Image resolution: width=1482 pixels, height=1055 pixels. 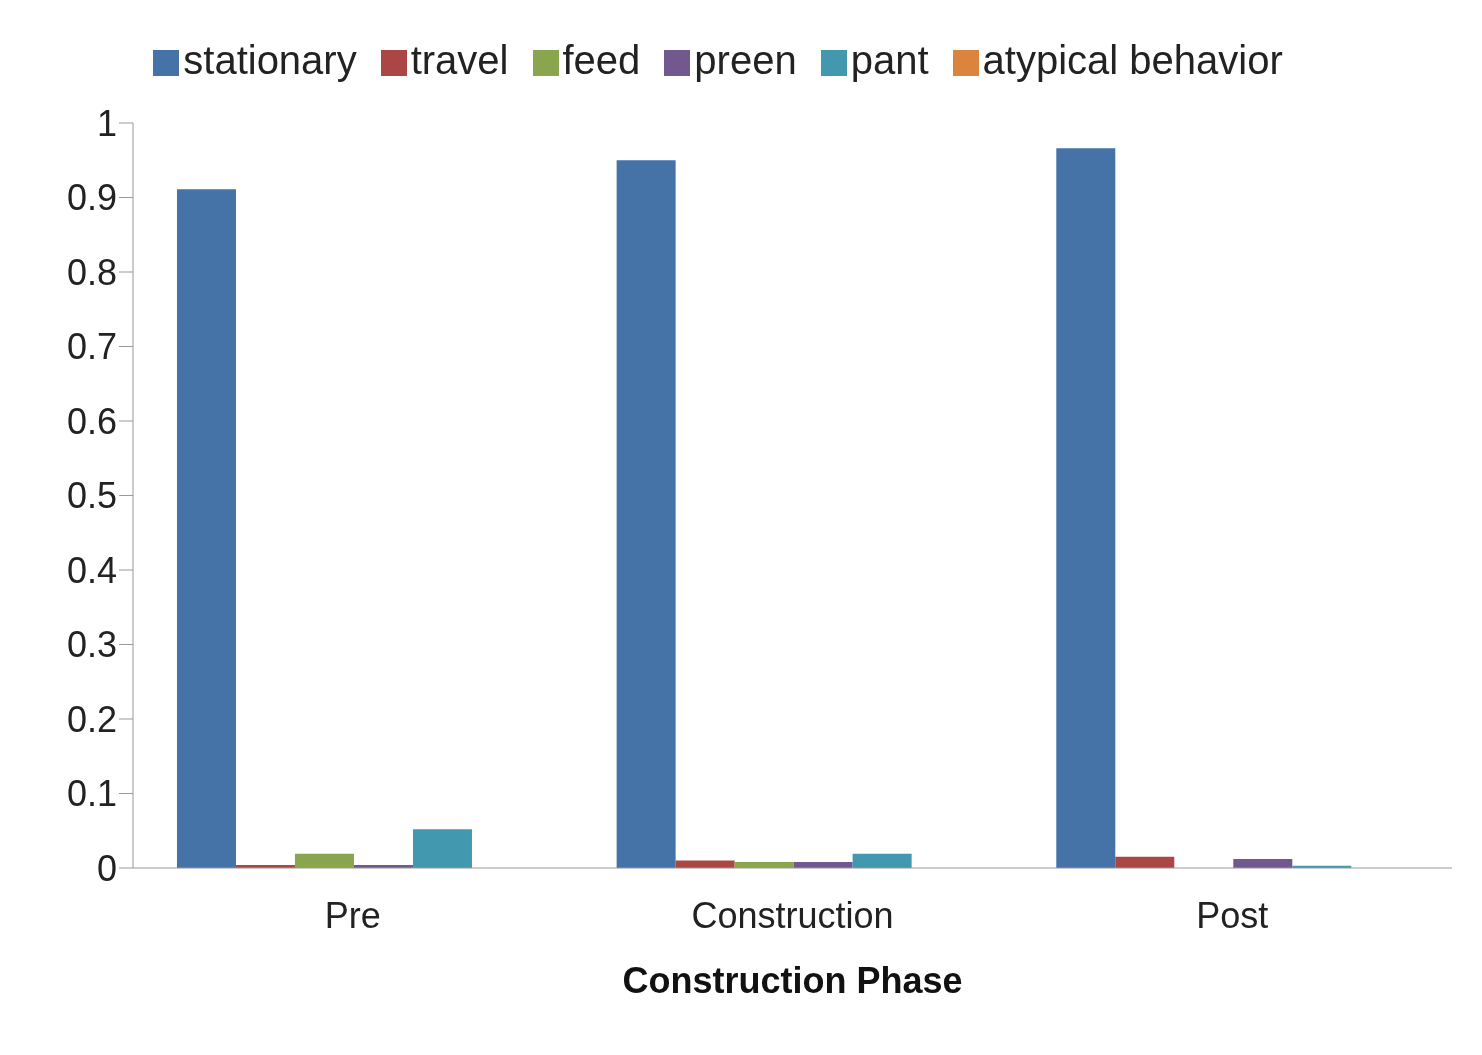 I want to click on y-tick-label: 0.8, so click(x=91, y=272).